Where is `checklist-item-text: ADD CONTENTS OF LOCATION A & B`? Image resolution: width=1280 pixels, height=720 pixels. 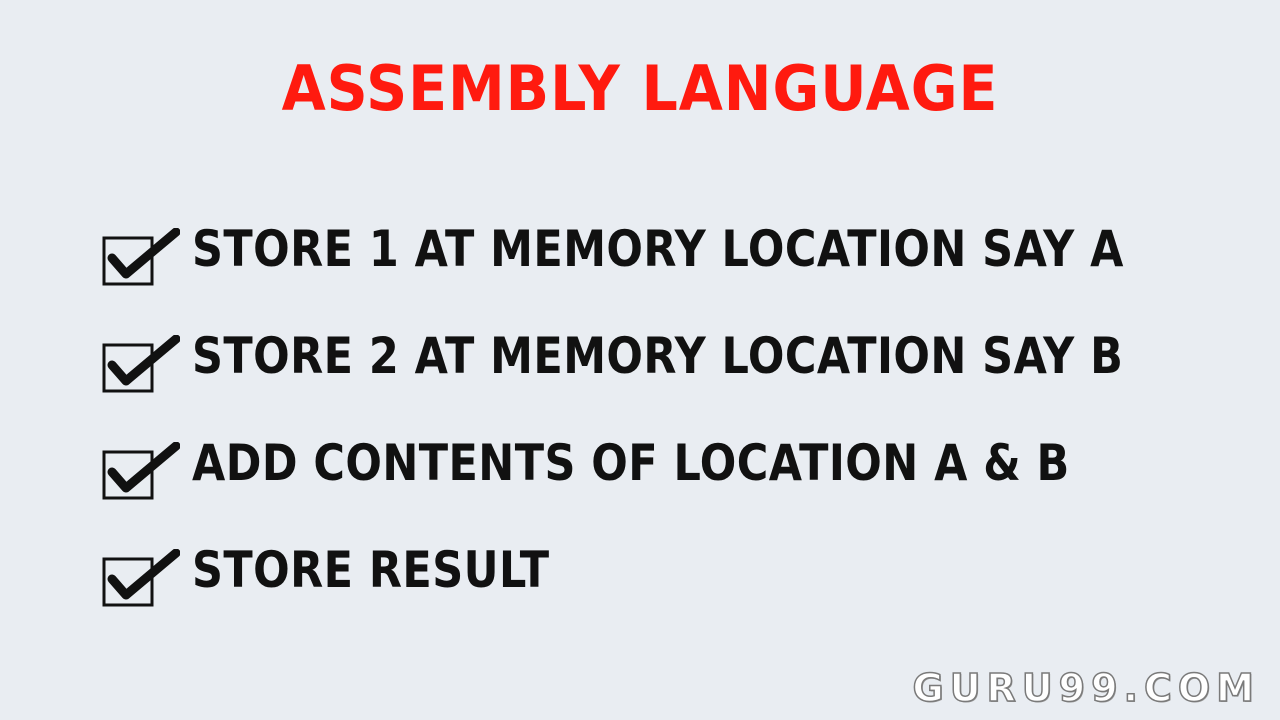
checklist-item-text: ADD CONTENTS OF LOCATION A & B is located at coordinates (631, 463).